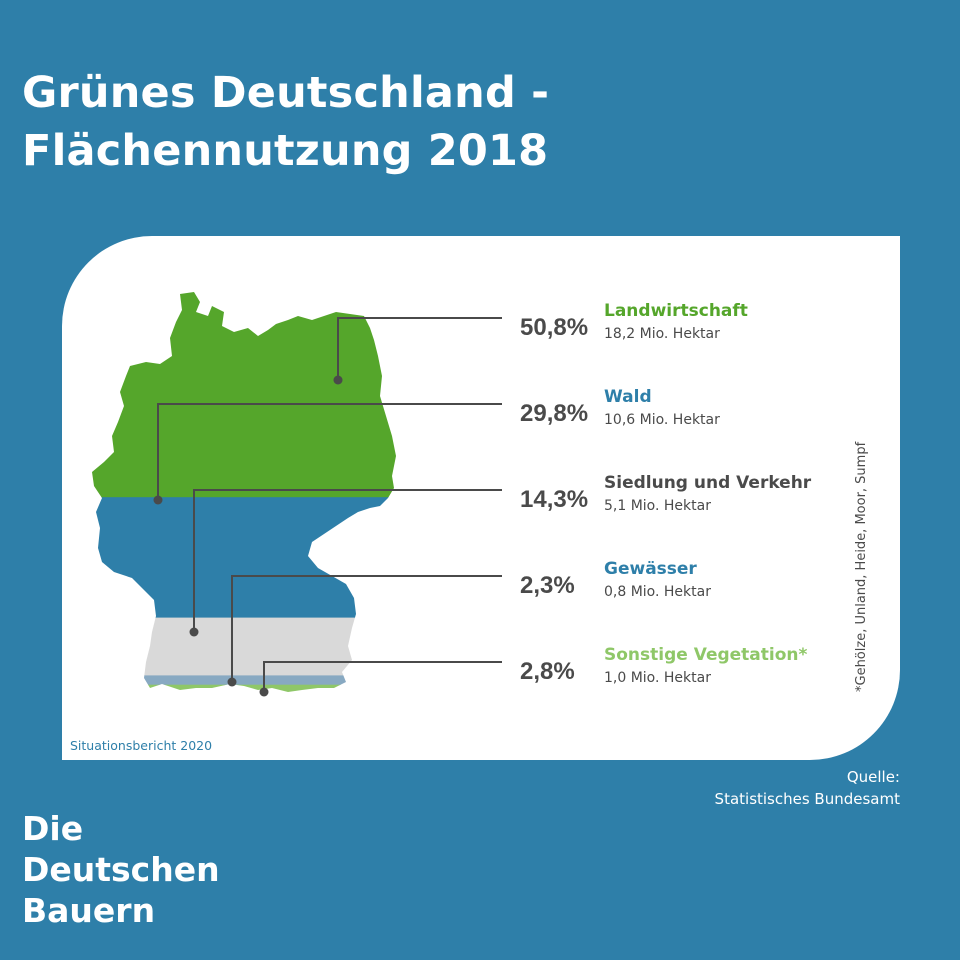 The height and width of the screenshot is (960, 960). What do you see at coordinates (628, 397) in the screenshot?
I see `category-label-wald: Wald` at bounding box center [628, 397].